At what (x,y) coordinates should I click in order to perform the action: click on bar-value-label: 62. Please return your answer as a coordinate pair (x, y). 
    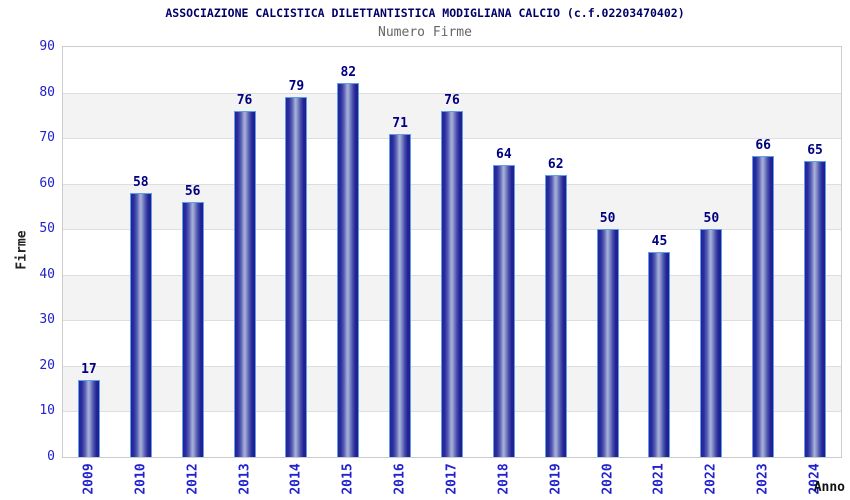
    Looking at the image, I should click on (555, 164).